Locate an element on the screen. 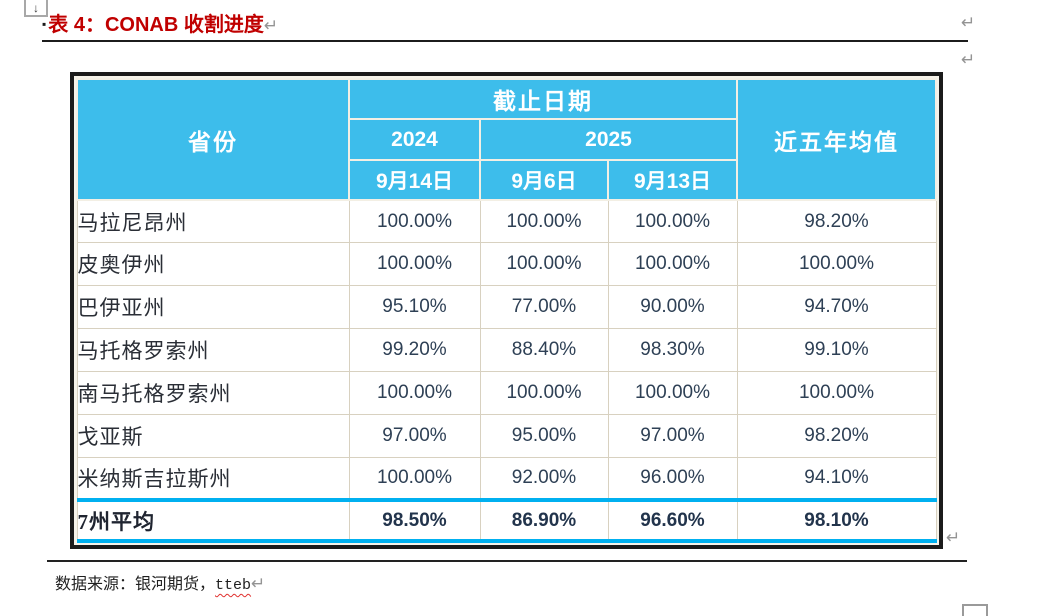  total-label-cell: 7州平均 is located at coordinates (213, 520).